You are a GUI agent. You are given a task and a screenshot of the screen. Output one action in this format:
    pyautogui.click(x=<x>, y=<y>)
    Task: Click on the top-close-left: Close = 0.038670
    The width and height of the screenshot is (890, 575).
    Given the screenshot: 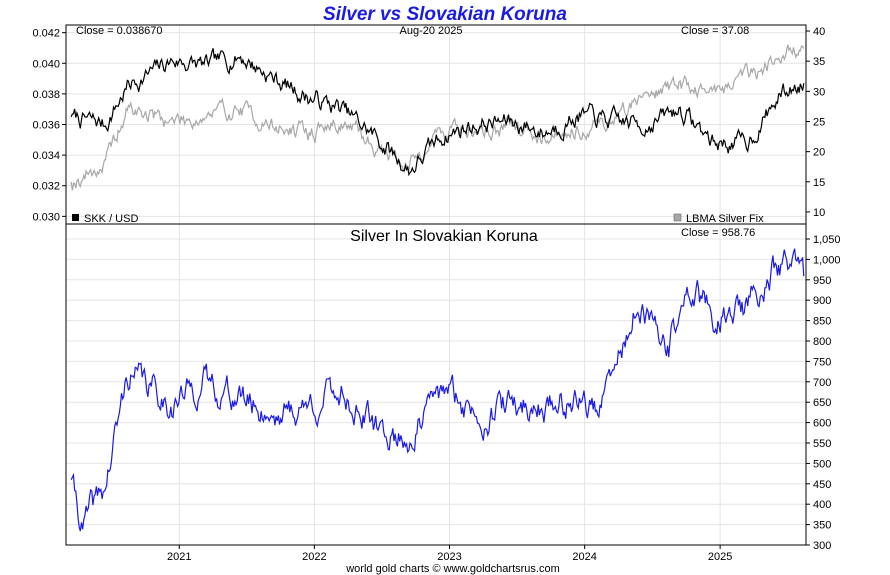 What is the action you would take?
    pyautogui.click(x=119, y=31)
    